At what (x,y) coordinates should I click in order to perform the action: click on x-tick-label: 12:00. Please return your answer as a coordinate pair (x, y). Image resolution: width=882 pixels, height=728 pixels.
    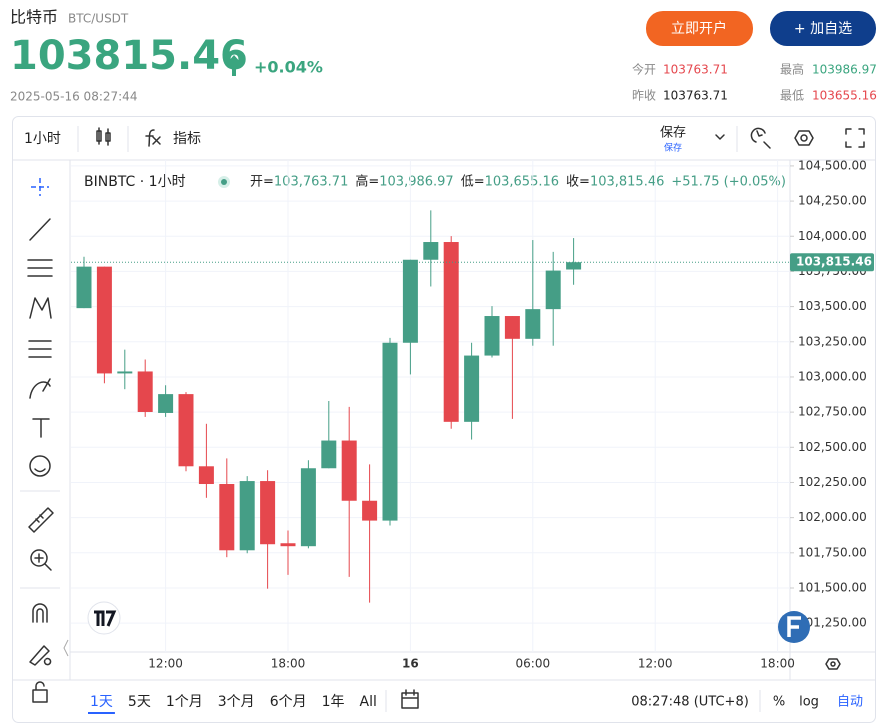
    Looking at the image, I should click on (165, 664).